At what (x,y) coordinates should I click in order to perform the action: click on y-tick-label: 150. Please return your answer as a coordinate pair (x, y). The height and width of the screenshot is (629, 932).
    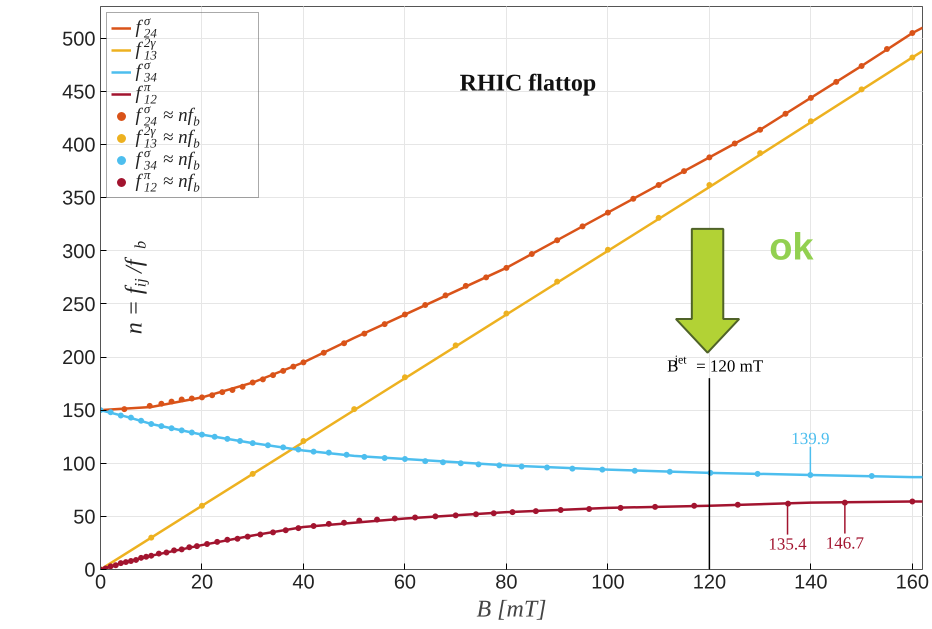
    Looking at the image, I should click on (79, 411).